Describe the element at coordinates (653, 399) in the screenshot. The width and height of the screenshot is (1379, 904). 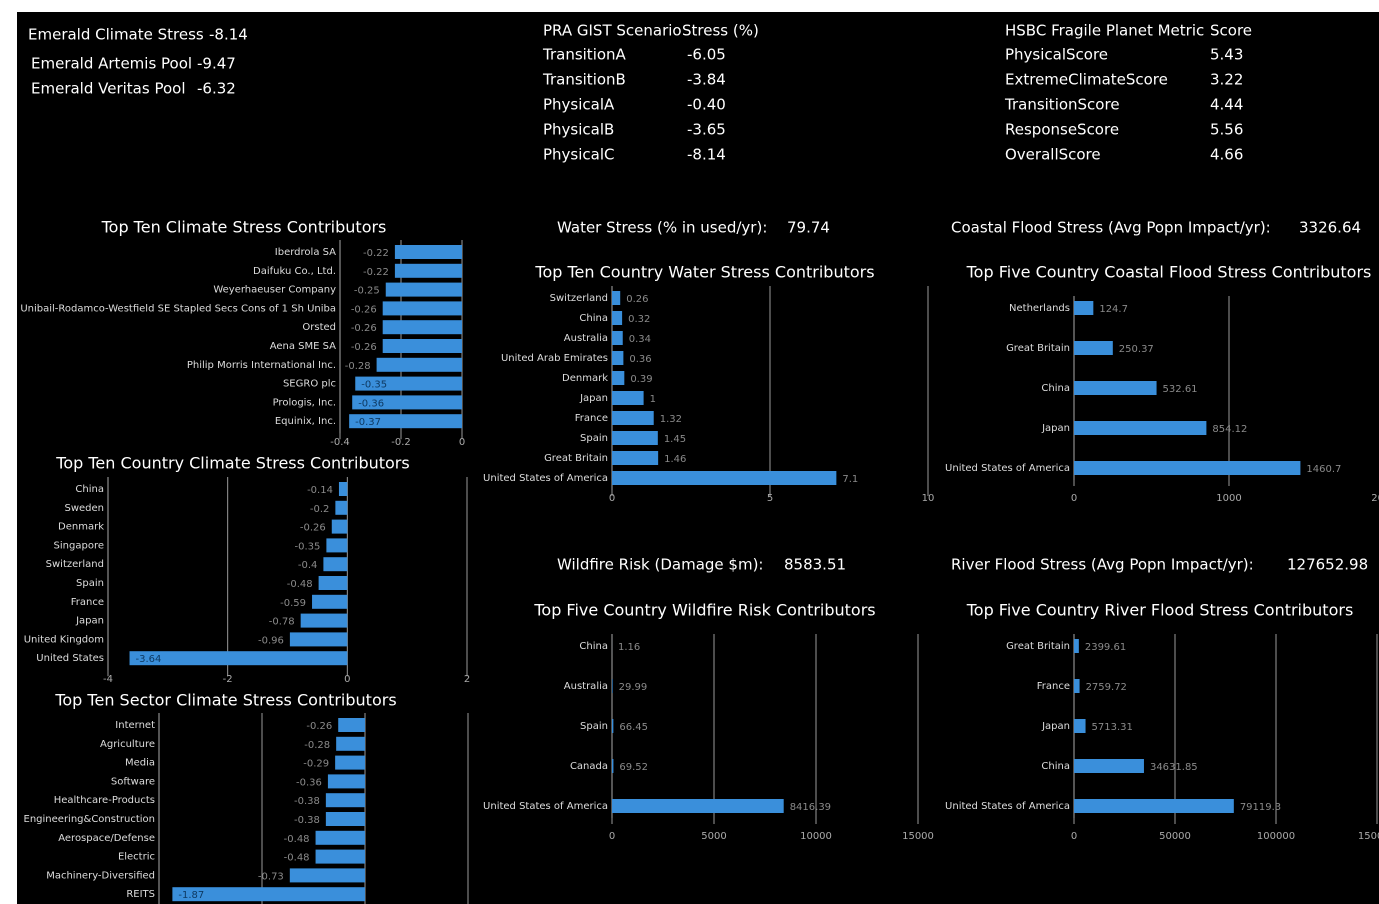
I see `value-label: 1` at that location.